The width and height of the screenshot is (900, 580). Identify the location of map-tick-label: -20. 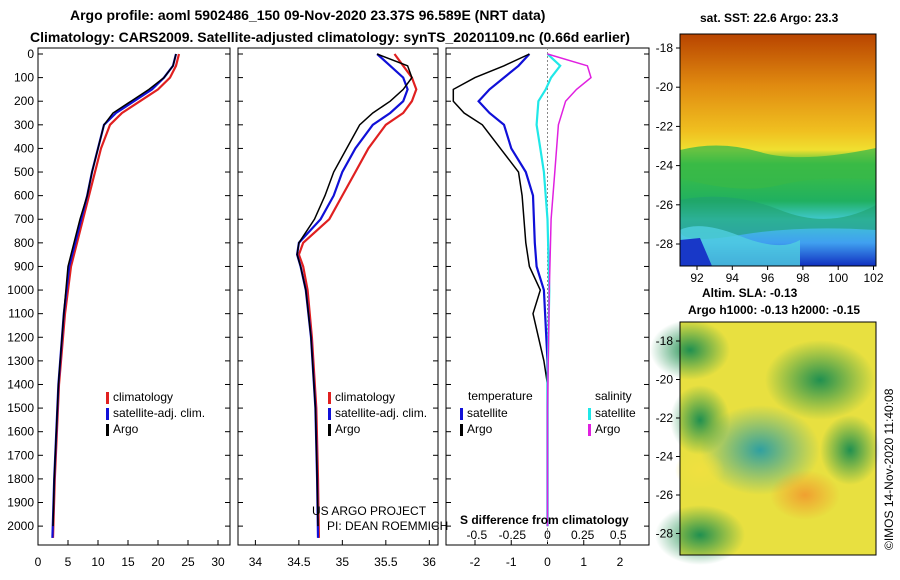
(665, 87).